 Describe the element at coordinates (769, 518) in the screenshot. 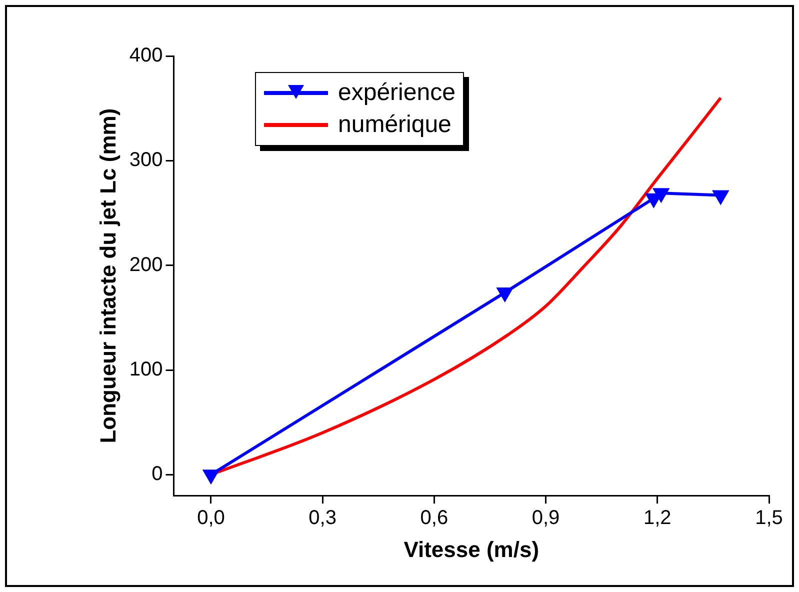

I see `x-tick-label: 1,5` at that location.